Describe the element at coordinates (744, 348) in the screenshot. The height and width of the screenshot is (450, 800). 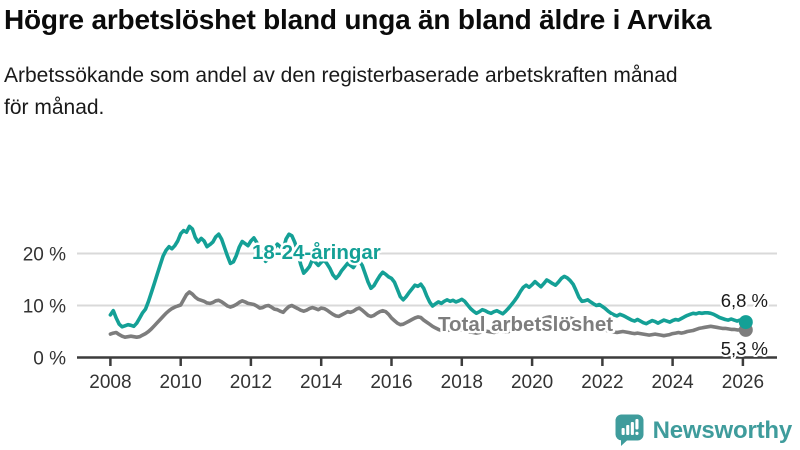
I see `series-end-value-label: 5,3 %` at that location.